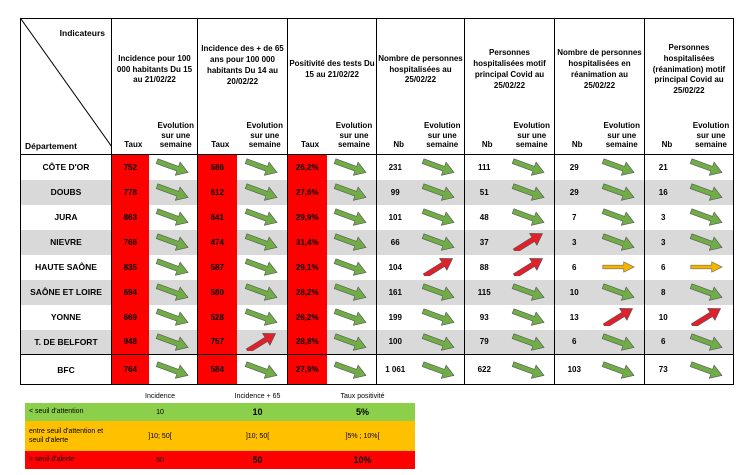  I want to click on corner-cell: Indicateurs Département, so click(66, 86).